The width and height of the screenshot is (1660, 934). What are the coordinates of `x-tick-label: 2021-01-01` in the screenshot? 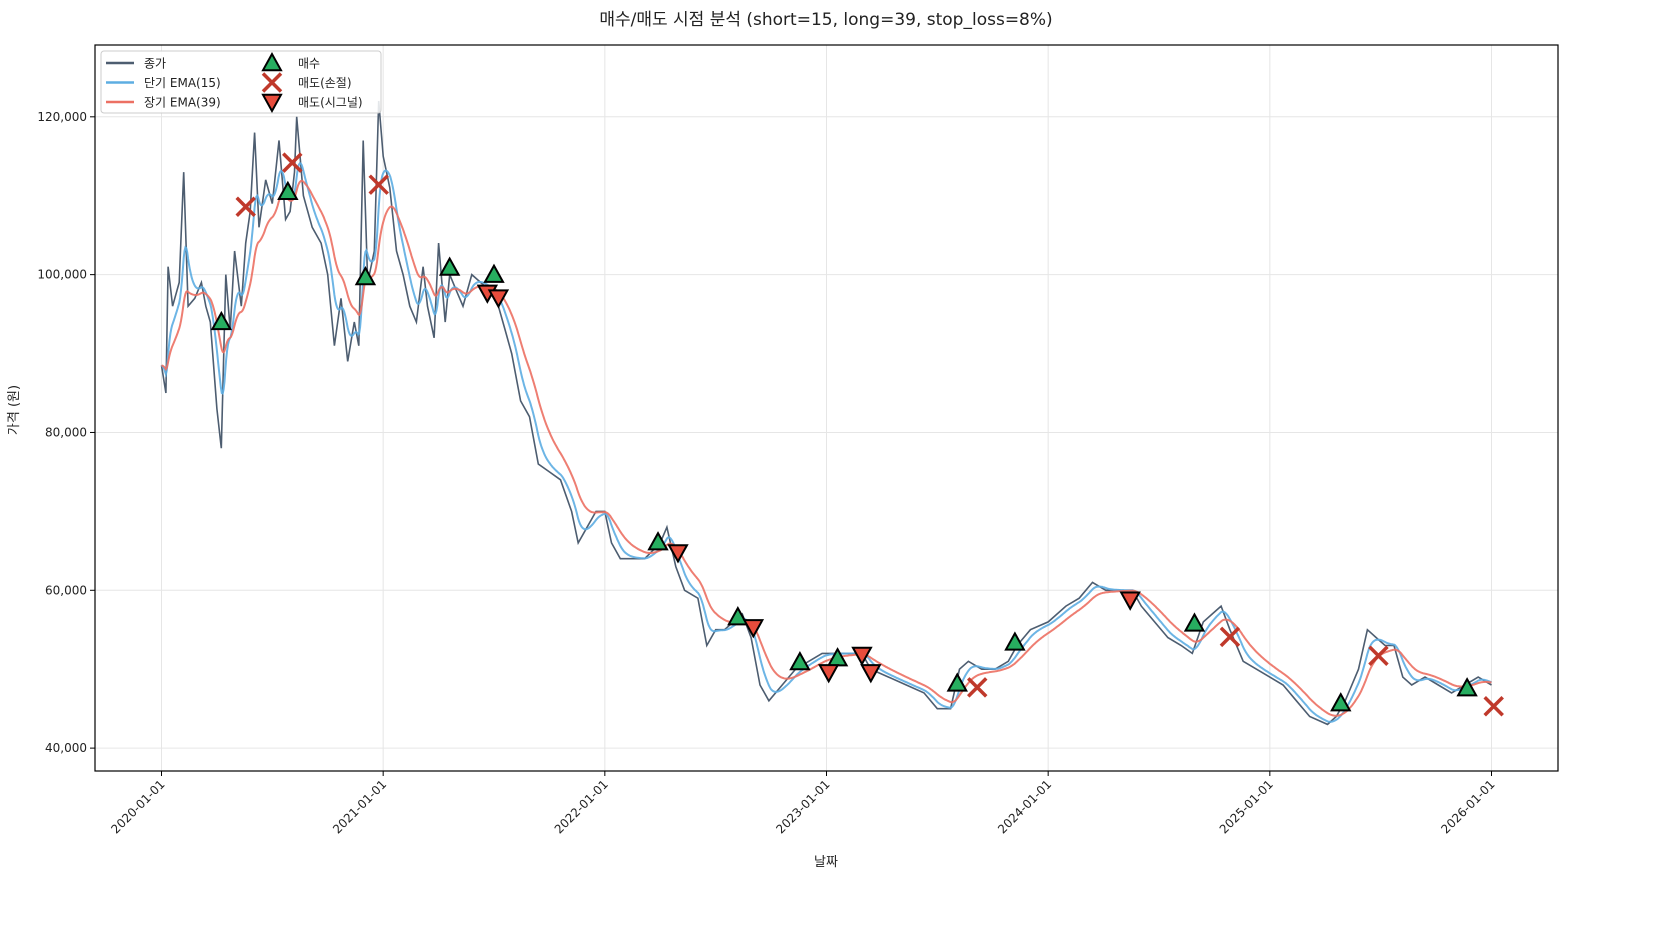 It's located at (359, 806).